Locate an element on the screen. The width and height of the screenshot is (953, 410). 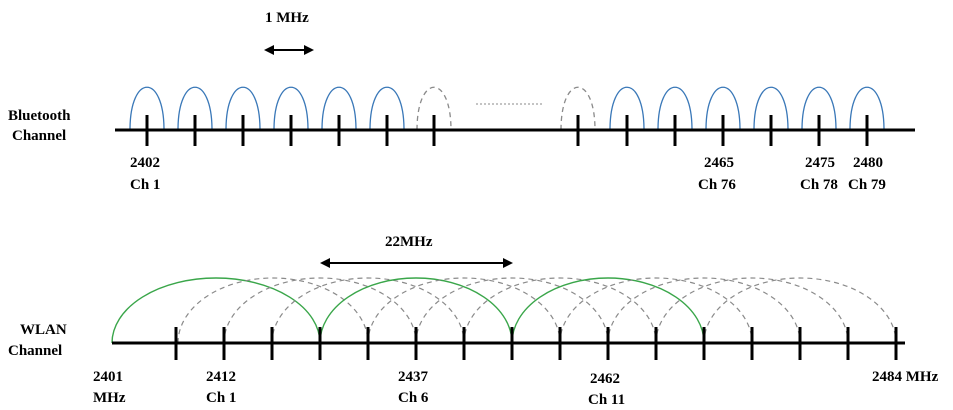
wlan-ticks is located at coordinates (536, 343).